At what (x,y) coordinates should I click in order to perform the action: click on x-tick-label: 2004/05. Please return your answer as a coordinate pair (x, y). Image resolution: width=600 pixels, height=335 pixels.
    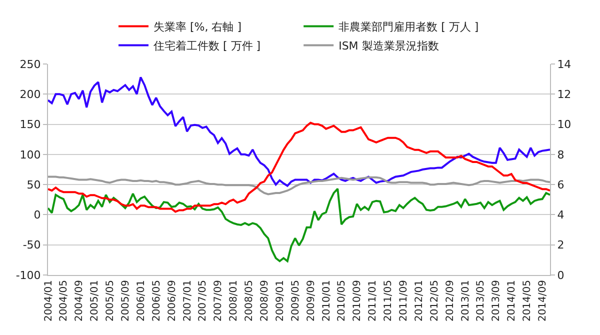
    Looking at the image, I should click on (64, 301).